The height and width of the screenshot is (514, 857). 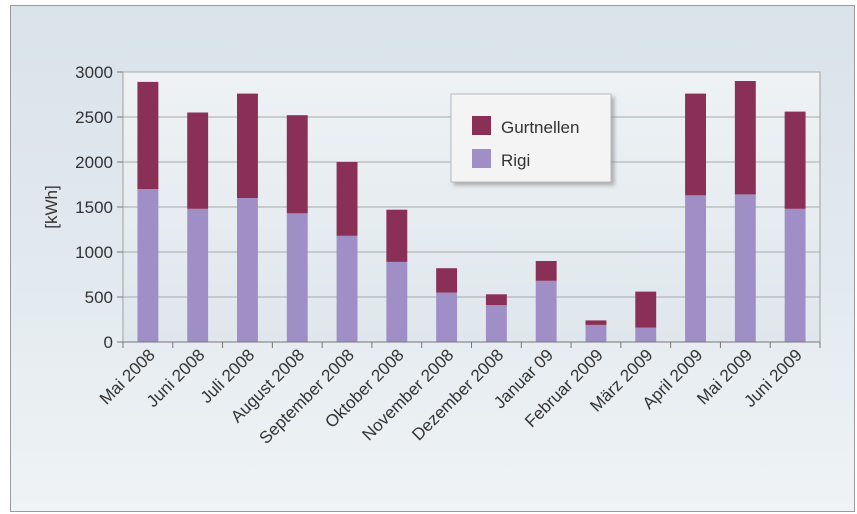 I want to click on y-tick-label: 2500, so click(x=94, y=117).